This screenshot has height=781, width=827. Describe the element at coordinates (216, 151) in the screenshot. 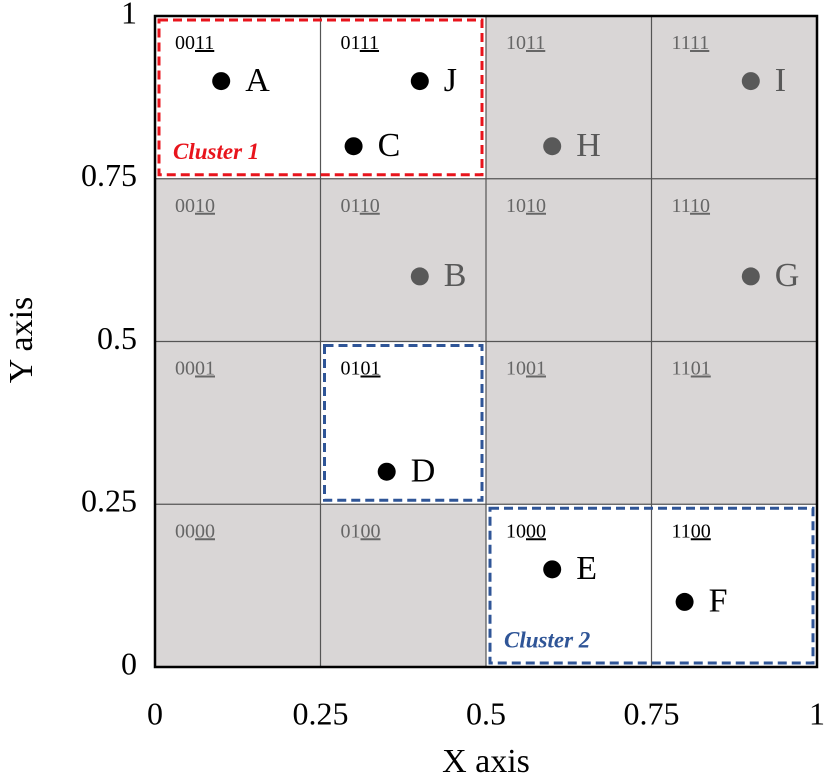

I see `cluster-label: Cluster 1` at that location.